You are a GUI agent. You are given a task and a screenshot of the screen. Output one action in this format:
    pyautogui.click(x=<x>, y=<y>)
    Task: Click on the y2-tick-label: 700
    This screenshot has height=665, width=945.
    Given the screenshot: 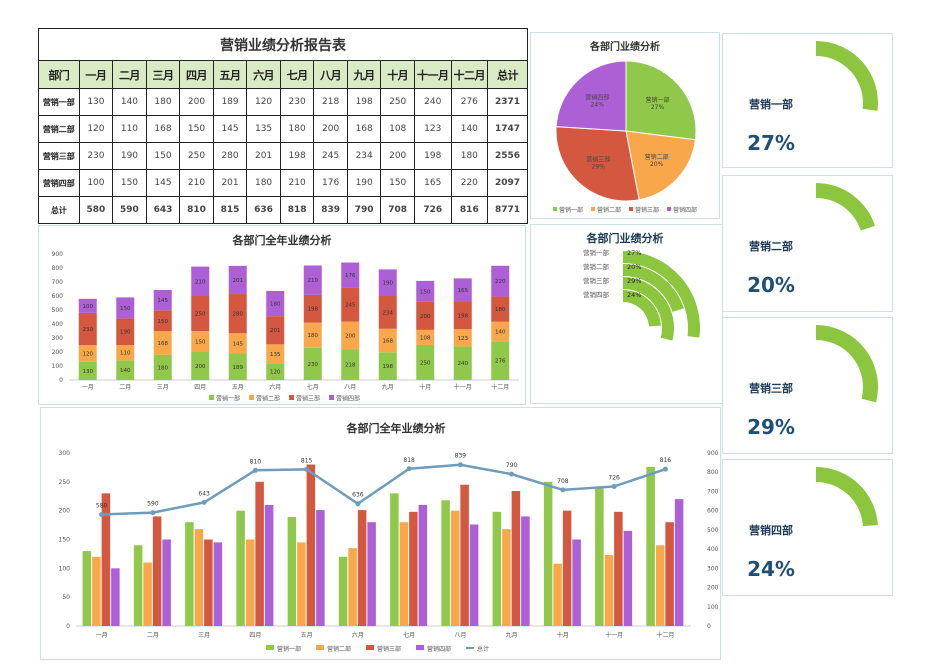 What is the action you would take?
    pyautogui.click(x=713, y=491)
    